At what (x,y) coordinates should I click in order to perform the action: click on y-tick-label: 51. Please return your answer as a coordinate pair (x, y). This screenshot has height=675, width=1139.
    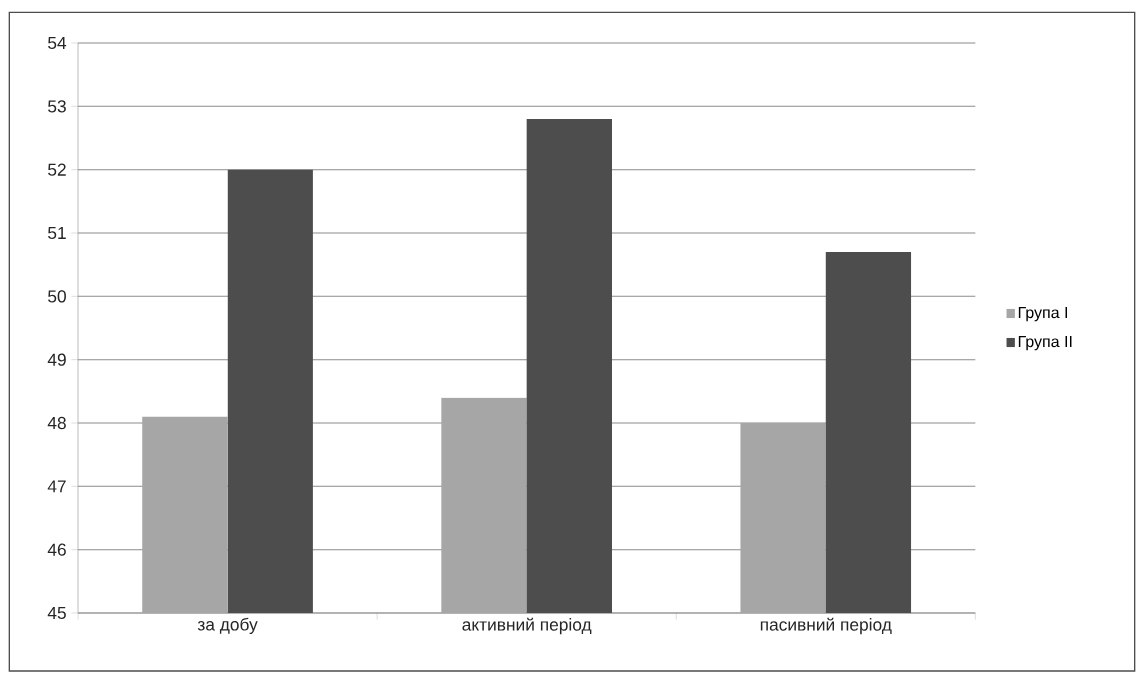
    Looking at the image, I should click on (57, 233).